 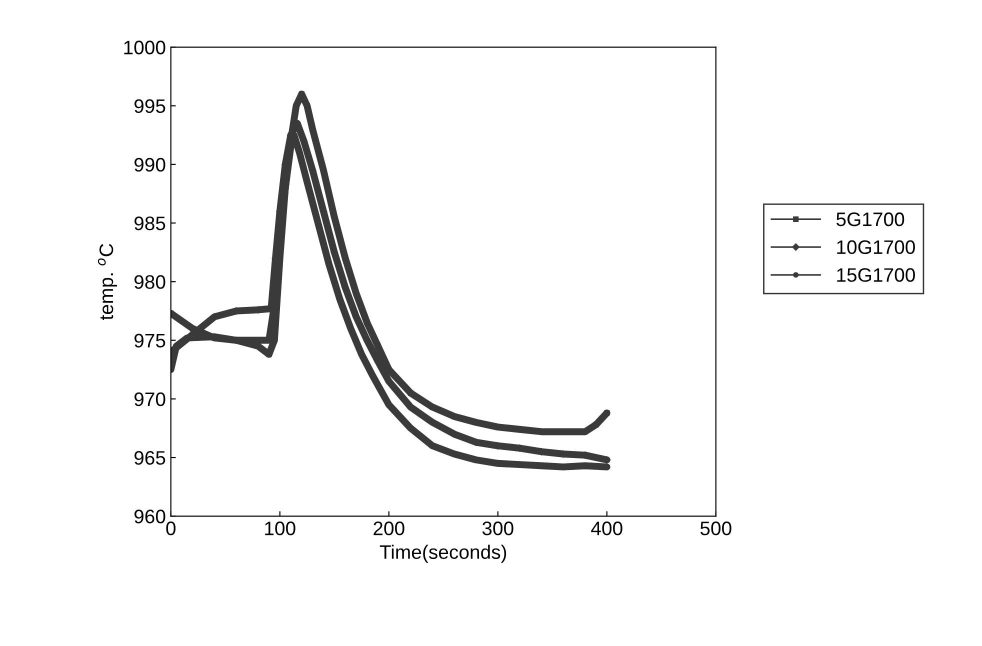 What do you see at coordinates (108, 282) in the screenshot?
I see `y-axis-title: temp. $^{o}$C` at bounding box center [108, 282].